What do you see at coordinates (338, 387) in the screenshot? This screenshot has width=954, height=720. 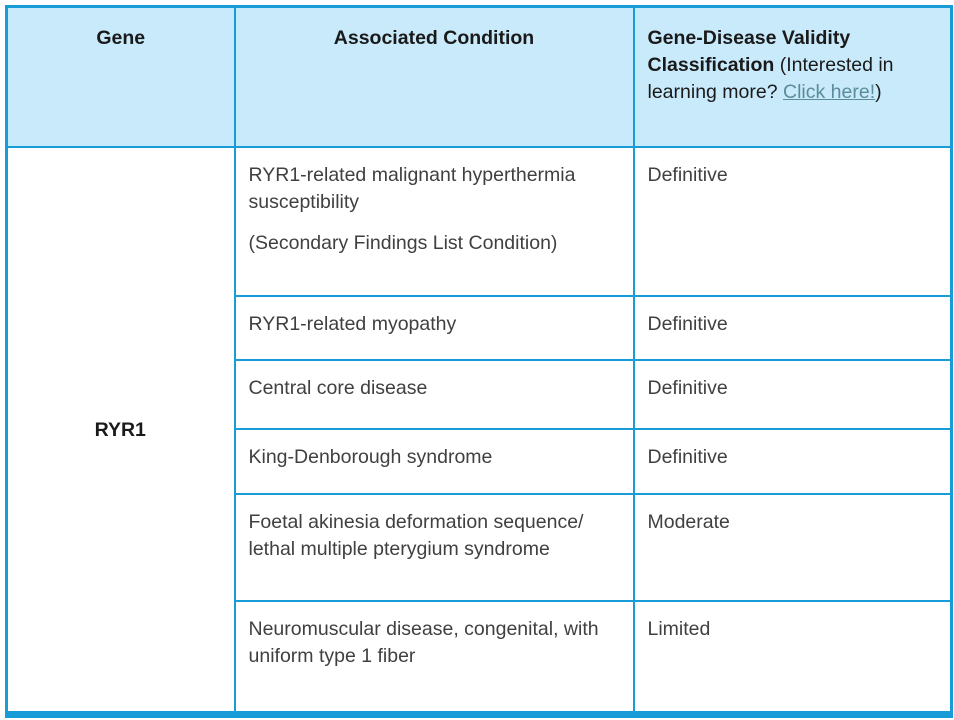 I see `condition-text: Central core disease` at bounding box center [338, 387].